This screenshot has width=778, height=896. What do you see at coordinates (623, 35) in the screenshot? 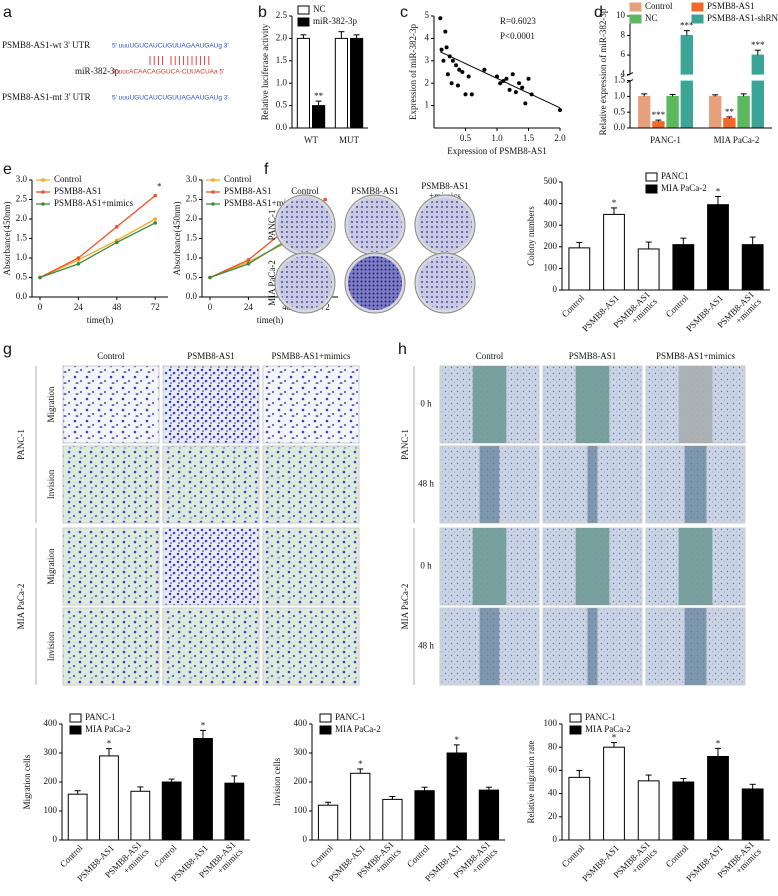
I see `y-tick-label: 8` at bounding box center [623, 35].